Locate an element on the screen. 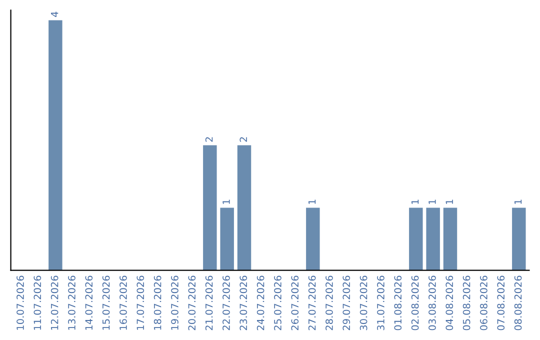 This screenshot has width=540, height=340. x-tick-label: 26.07.2026 is located at coordinates (295, 303).